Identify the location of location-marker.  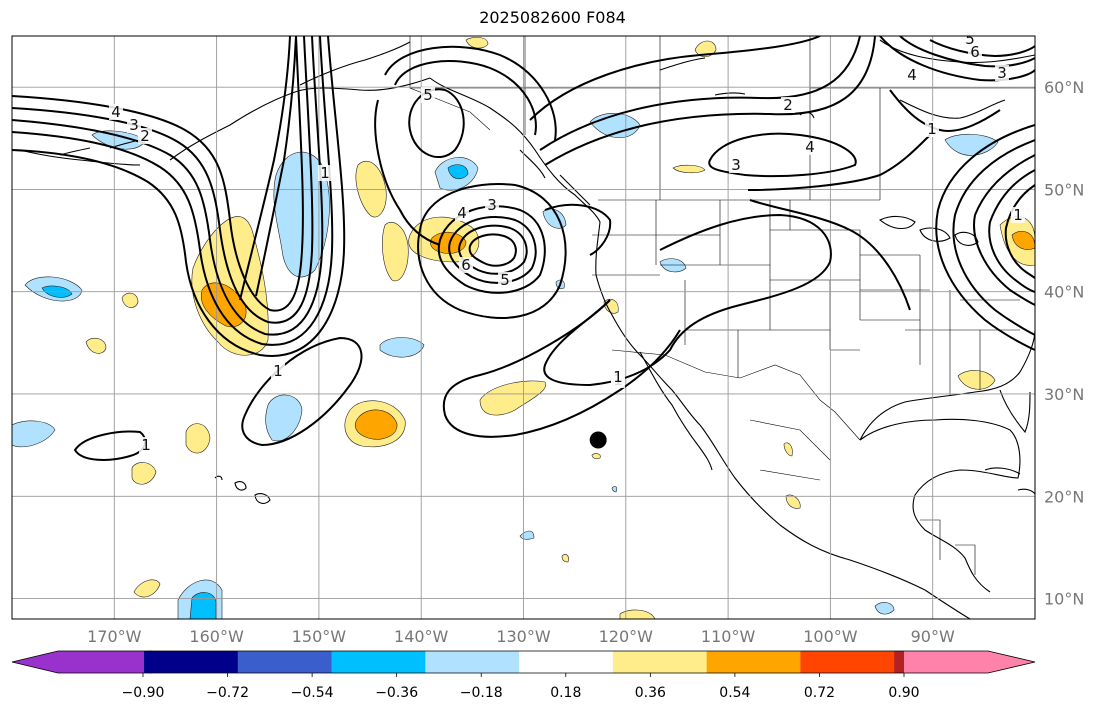
(598, 440).